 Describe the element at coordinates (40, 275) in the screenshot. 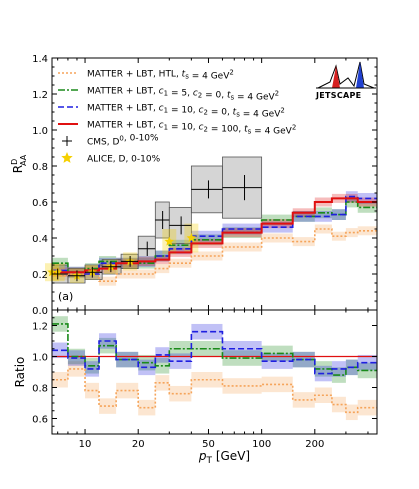

I see `y-tick-label: 0.2` at that location.